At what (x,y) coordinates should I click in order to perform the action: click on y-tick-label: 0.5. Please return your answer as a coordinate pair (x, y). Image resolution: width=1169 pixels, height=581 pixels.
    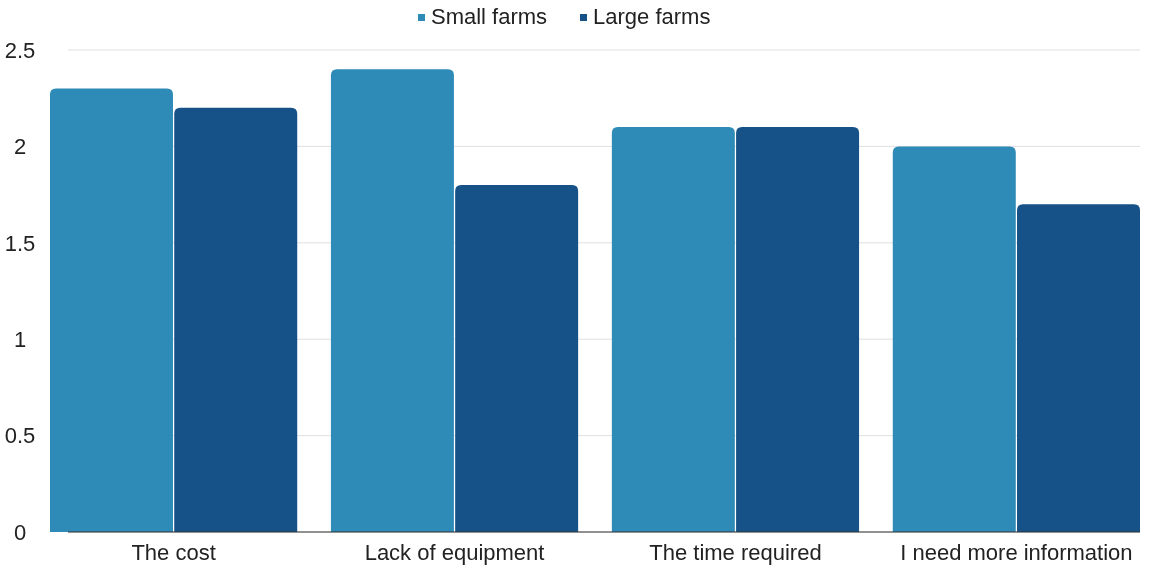
    Looking at the image, I should click on (20, 436).